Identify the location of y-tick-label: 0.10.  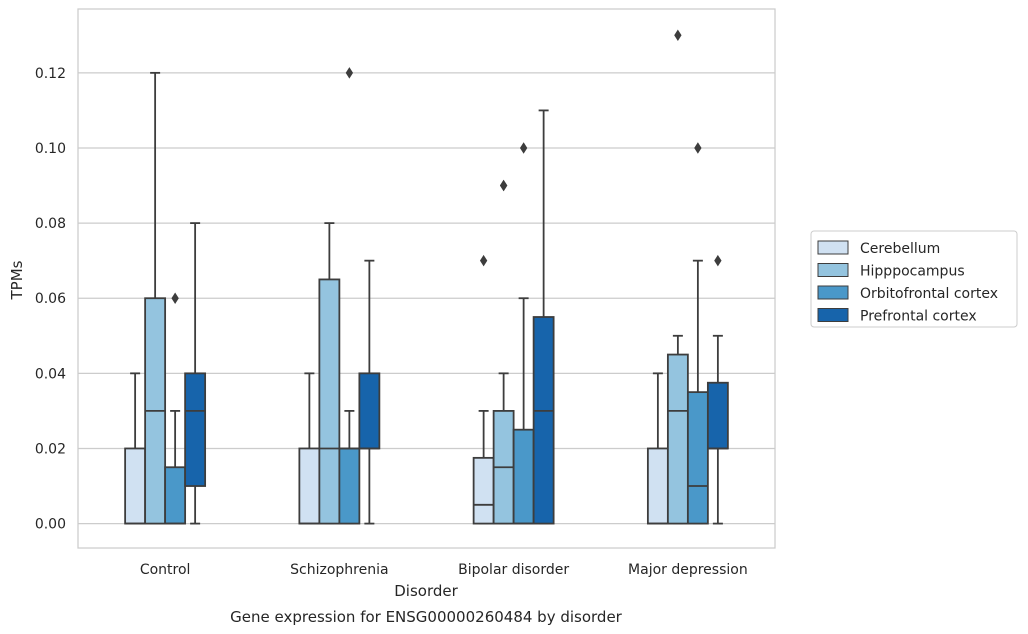
(50, 149).